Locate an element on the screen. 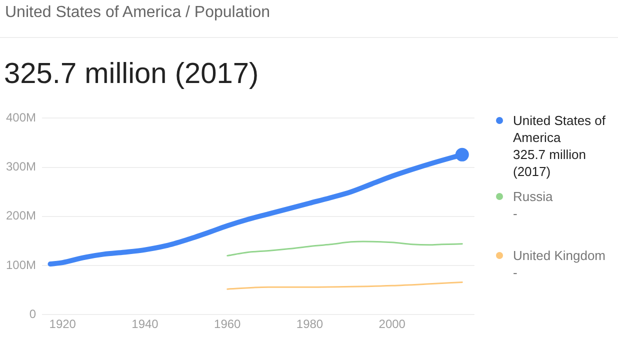 The height and width of the screenshot is (337, 618). x-tick-label: 2000 is located at coordinates (392, 324).